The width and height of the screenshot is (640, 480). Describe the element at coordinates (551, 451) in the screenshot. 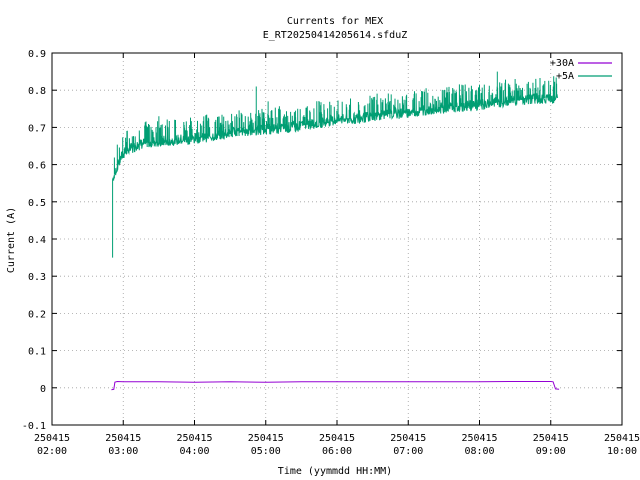

I see `x-tick-time: 09:00` at that location.